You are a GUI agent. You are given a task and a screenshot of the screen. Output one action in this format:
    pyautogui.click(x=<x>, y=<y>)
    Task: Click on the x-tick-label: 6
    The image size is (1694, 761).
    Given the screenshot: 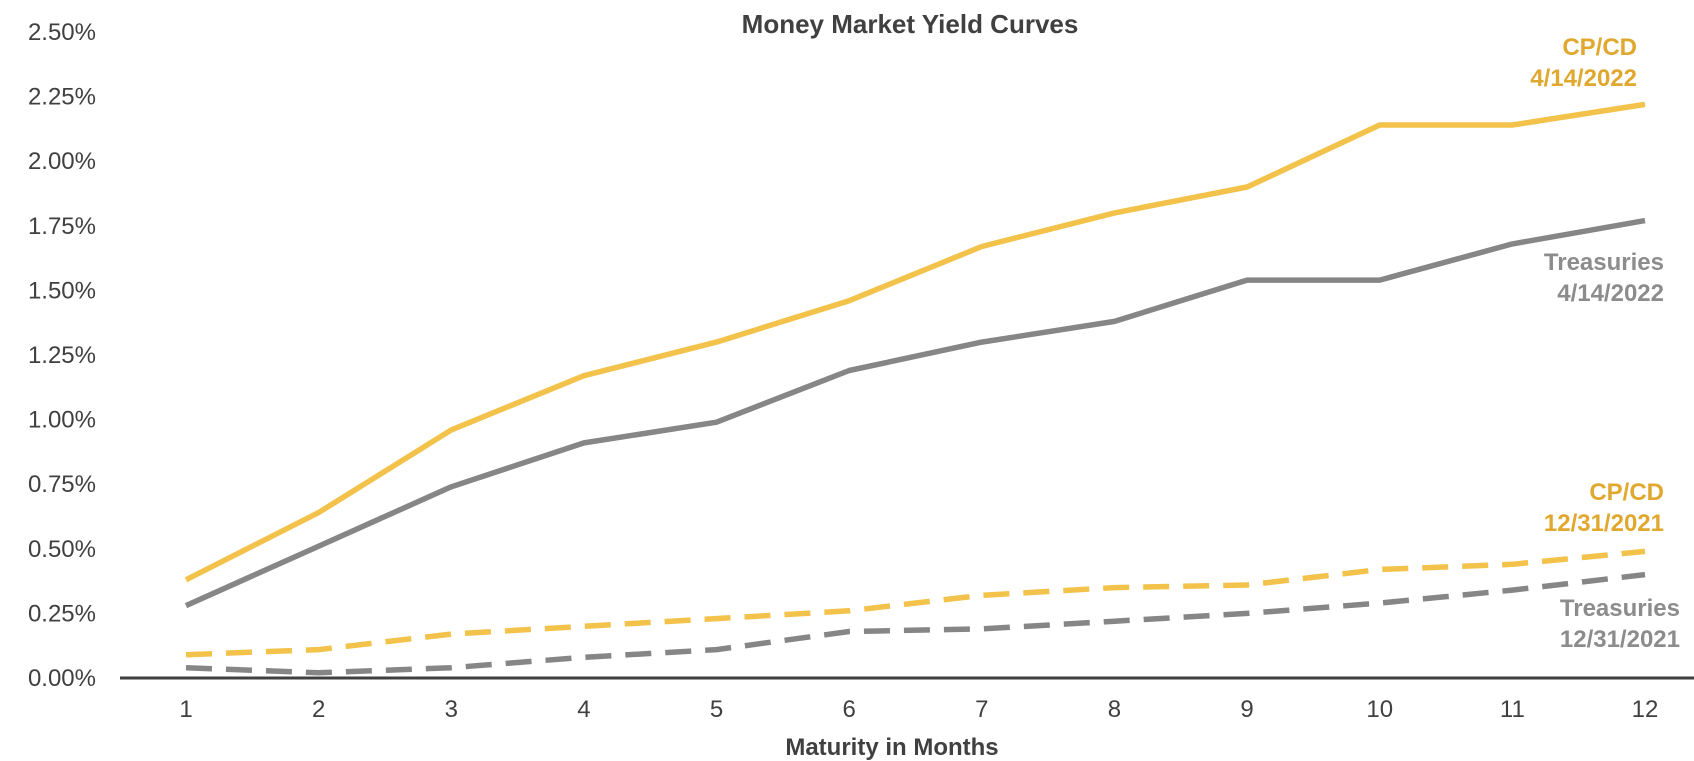 What is the action you would take?
    pyautogui.click(x=849, y=709)
    